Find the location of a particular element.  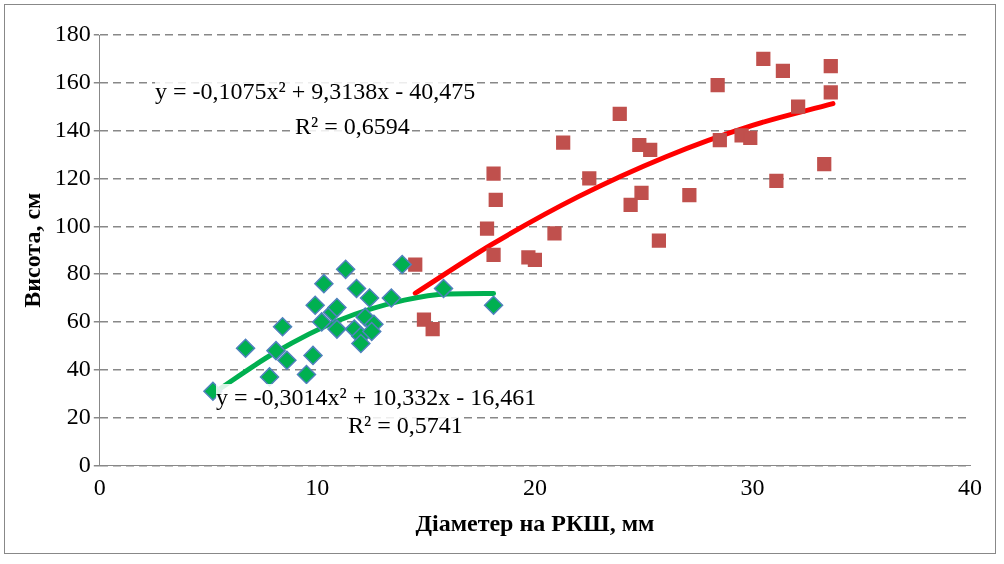

y-tick-label: 140 is located at coordinates (72, 128).